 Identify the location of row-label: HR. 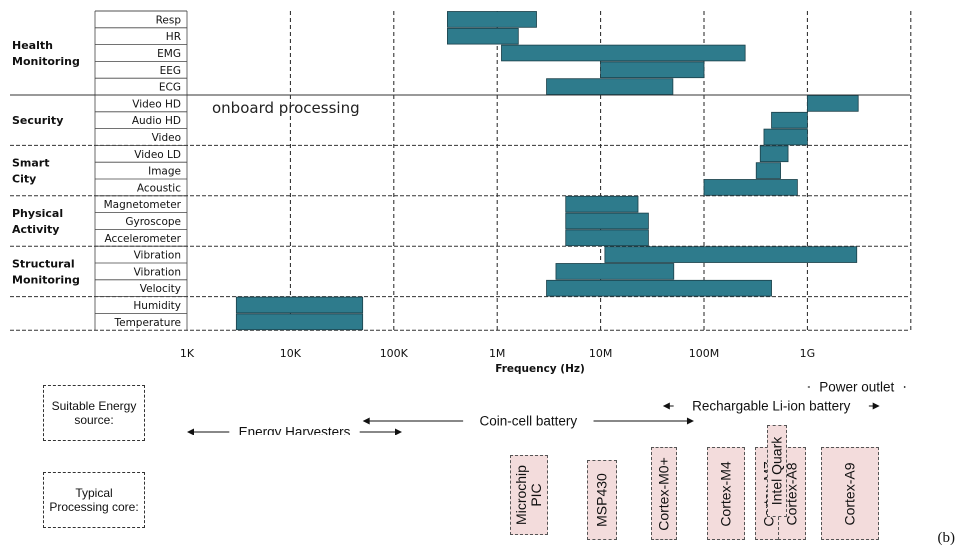
(173, 37).